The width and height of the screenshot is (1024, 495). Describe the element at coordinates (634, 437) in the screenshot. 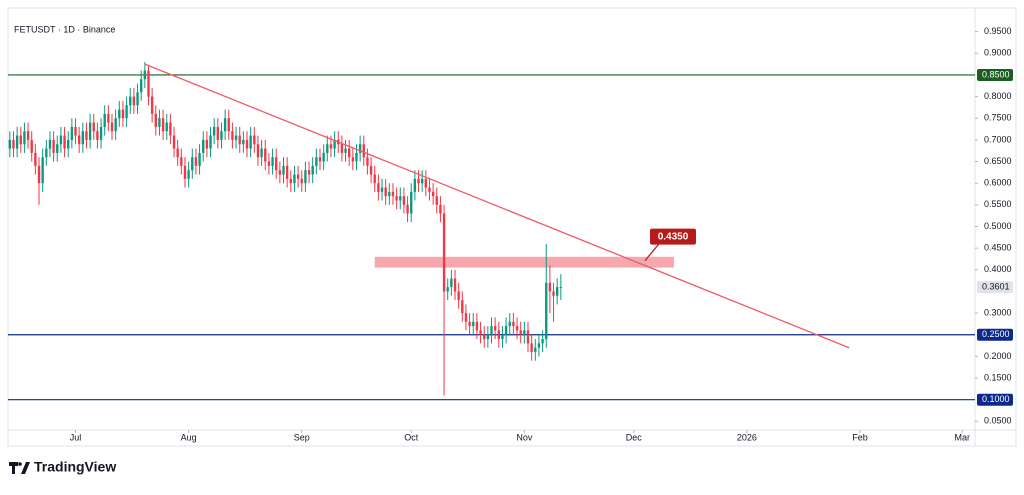

I see `x-tick-label: Dec` at that location.